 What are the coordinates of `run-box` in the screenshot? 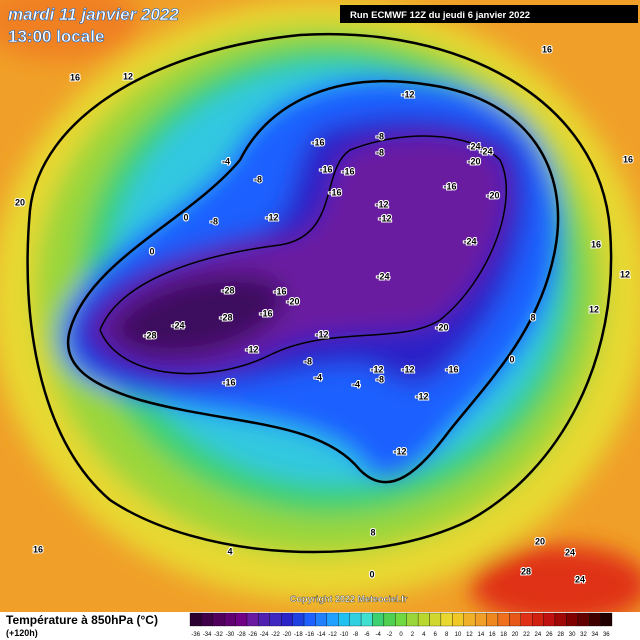 It's located at (489, 14).